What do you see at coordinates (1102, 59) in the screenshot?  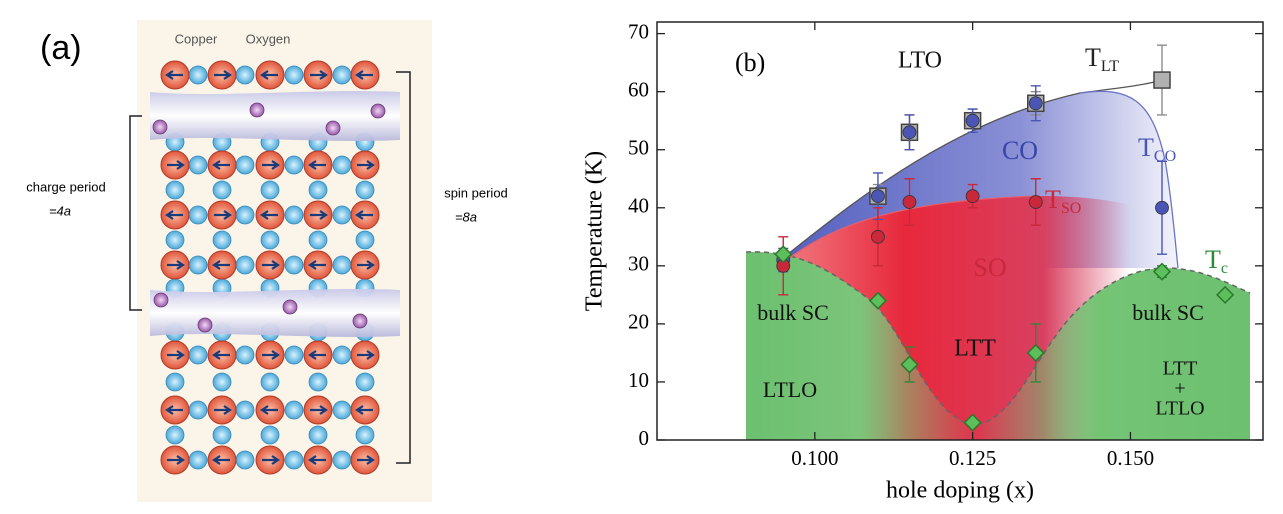 I see `series-label: TLT` at bounding box center [1102, 59].